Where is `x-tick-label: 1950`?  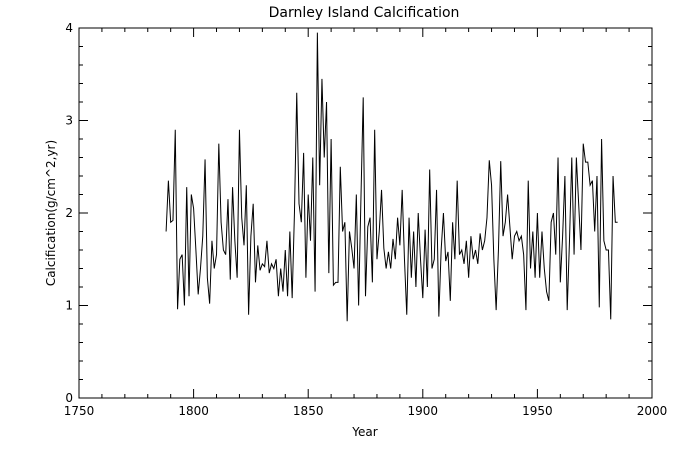
x-tick-label: 1950 is located at coordinates (537, 411).